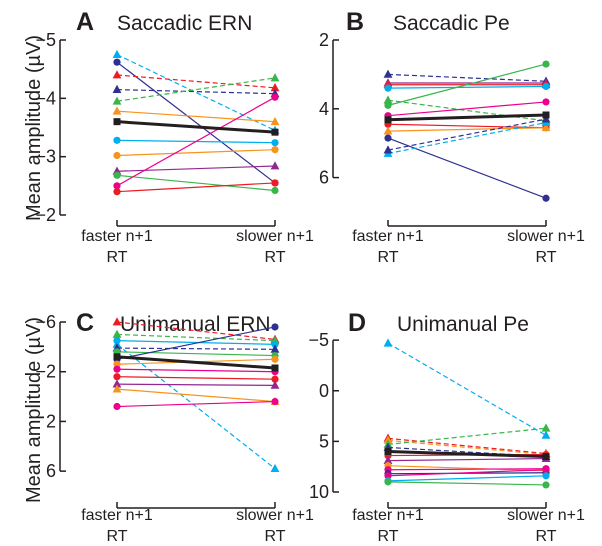  What do you see at coordinates (45, 157) in the screenshot?
I see `y-tick-label: −3` at bounding box center [45, 157].